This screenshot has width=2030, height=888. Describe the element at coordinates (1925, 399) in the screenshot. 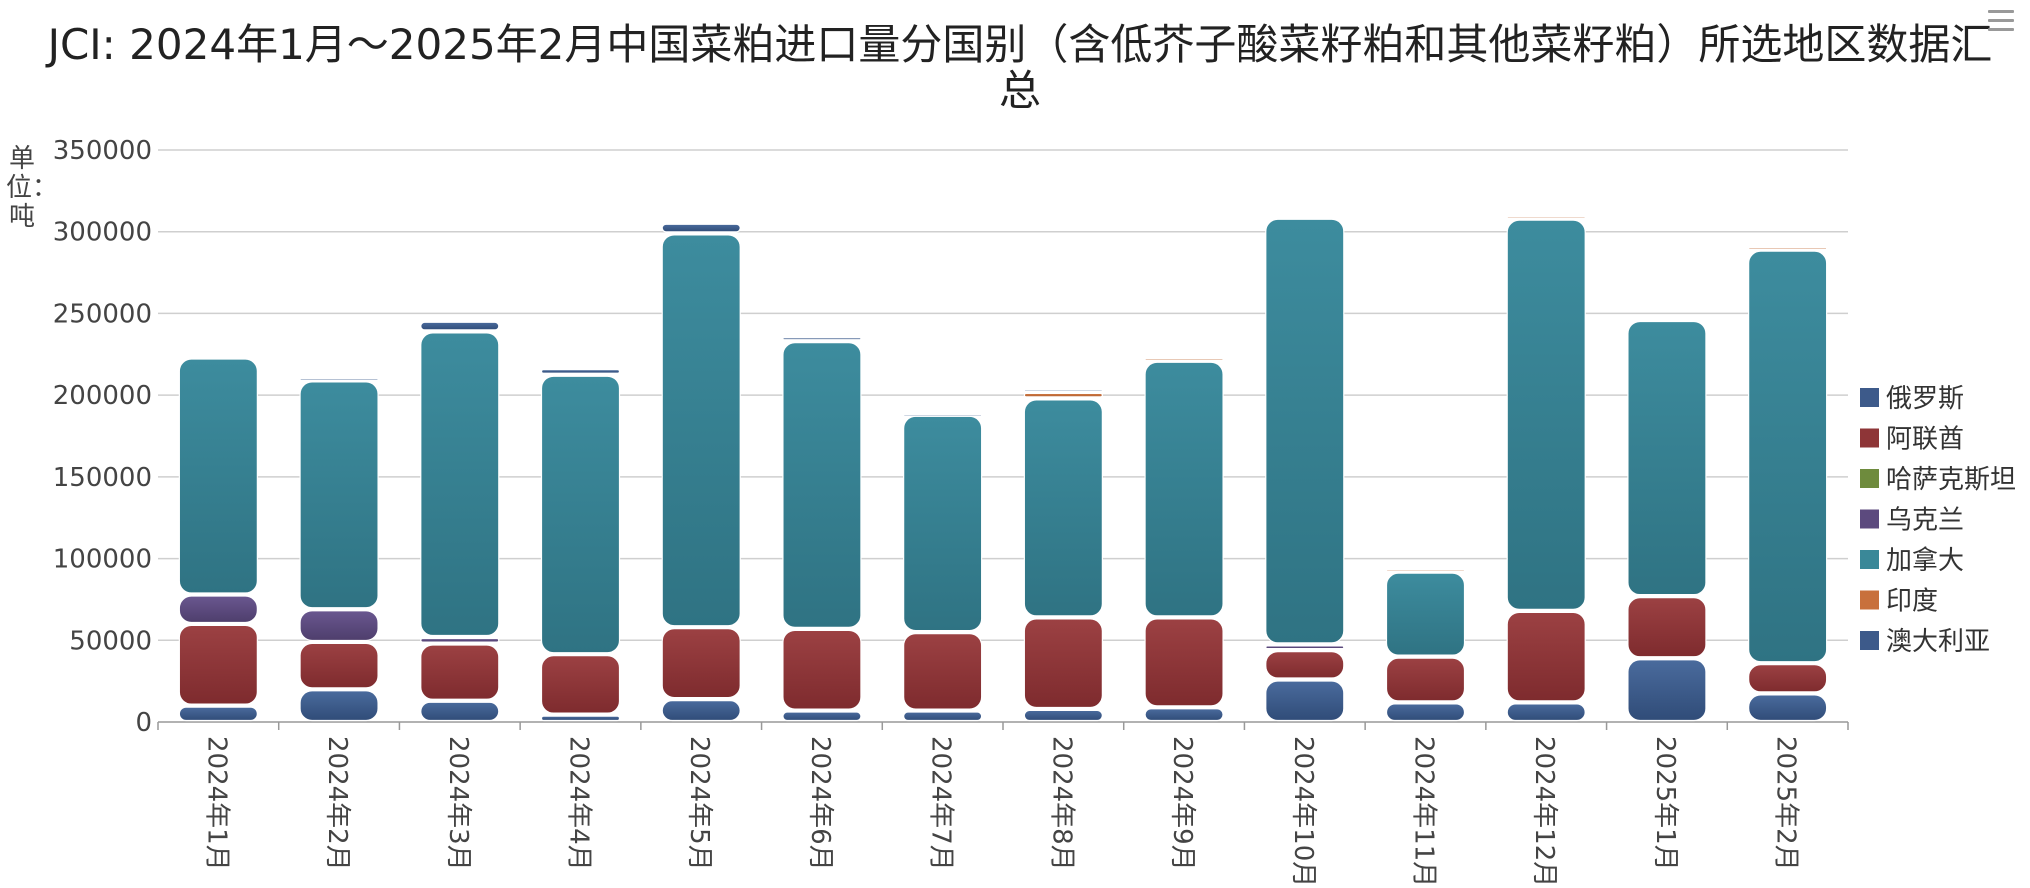

I see `legend-label: 俄罗斯` at that location.